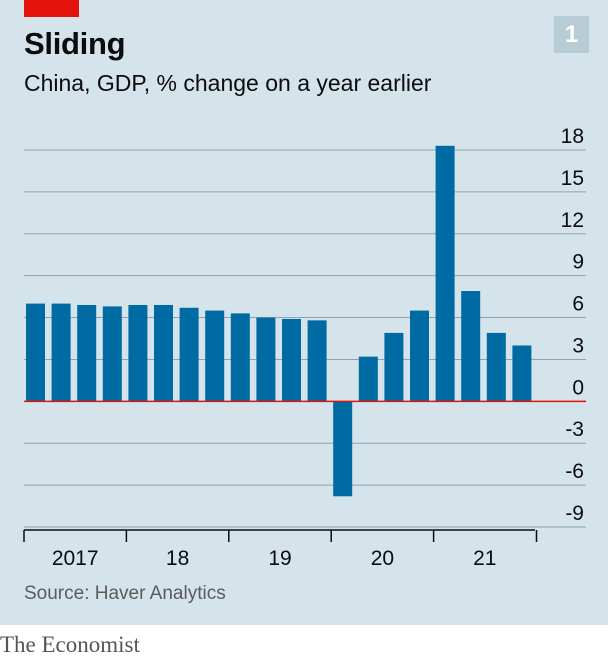  What do you see at coordinates (382, 558) in the screenshot?
I see `x-tick-label: 20` at bounding box center [382, 558].